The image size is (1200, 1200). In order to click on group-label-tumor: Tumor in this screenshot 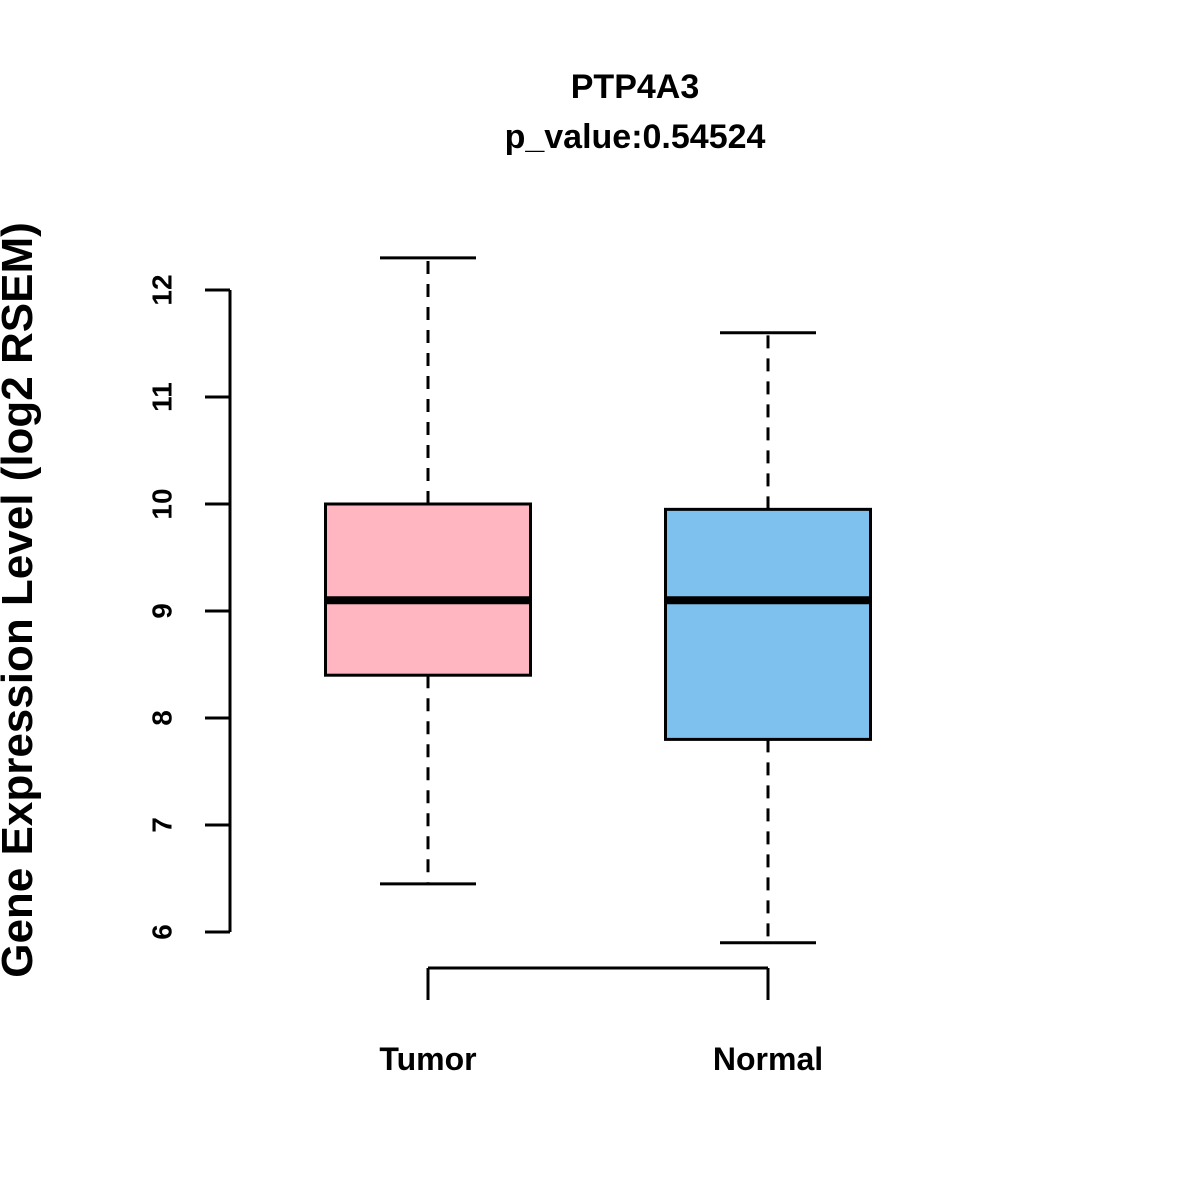, I will do `click(427, 1059)`.